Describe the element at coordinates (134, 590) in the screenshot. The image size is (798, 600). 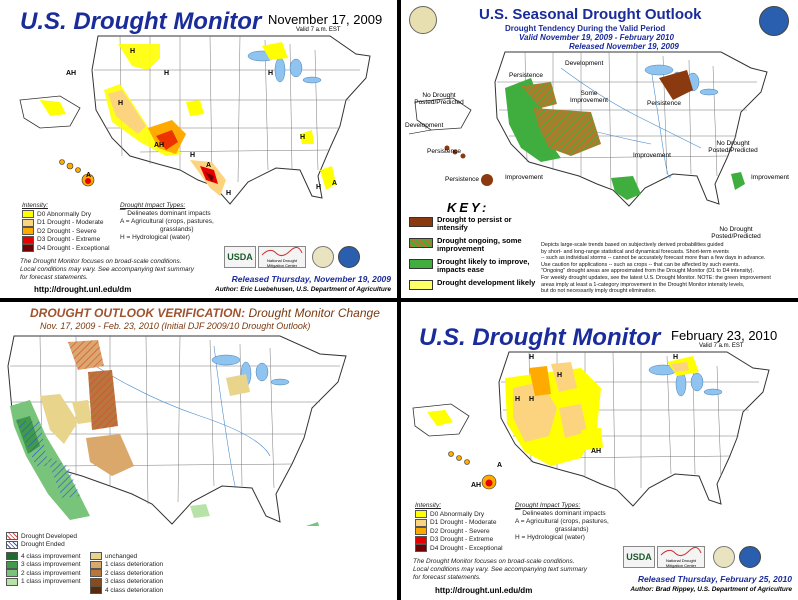
I see `legend-label: 4 class deterioration` at that location.